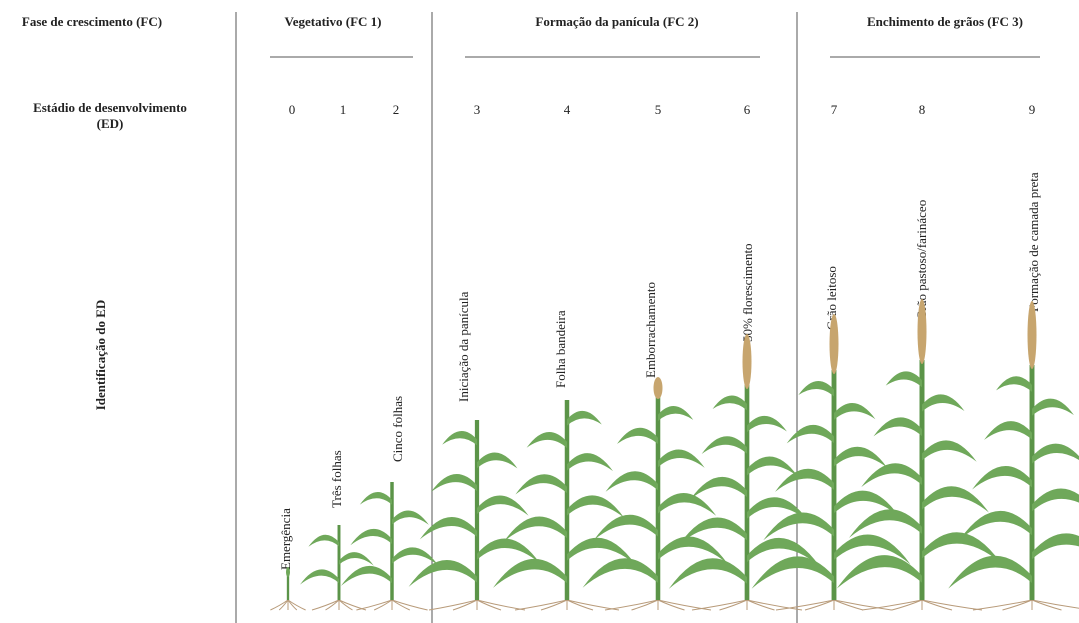 Image resolution: width=1079 pixels, height=623 pixels. Describe the element at coordinates (834, 109) in the screenshot. I see `stage-number: 7` at that location.